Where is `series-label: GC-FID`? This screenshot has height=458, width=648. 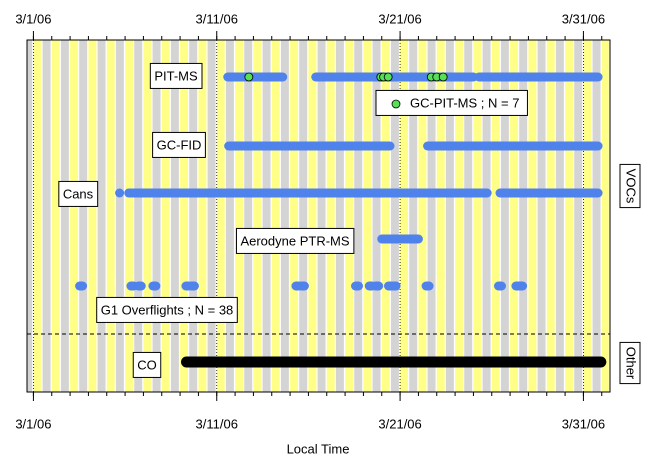
series-label: GC-FID is located at coordinates (179, 144).